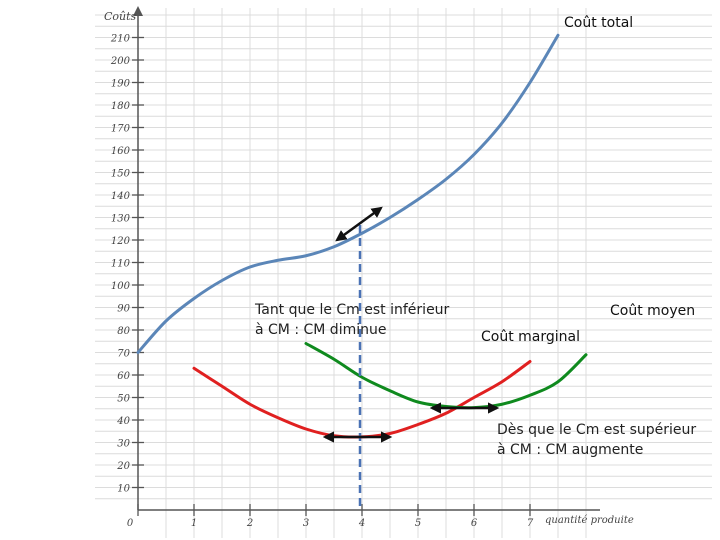  What do you see at coordinates (123, 354) in the screenshot?
I see `y-tick-label: 70` at bounding box center [123, 354].